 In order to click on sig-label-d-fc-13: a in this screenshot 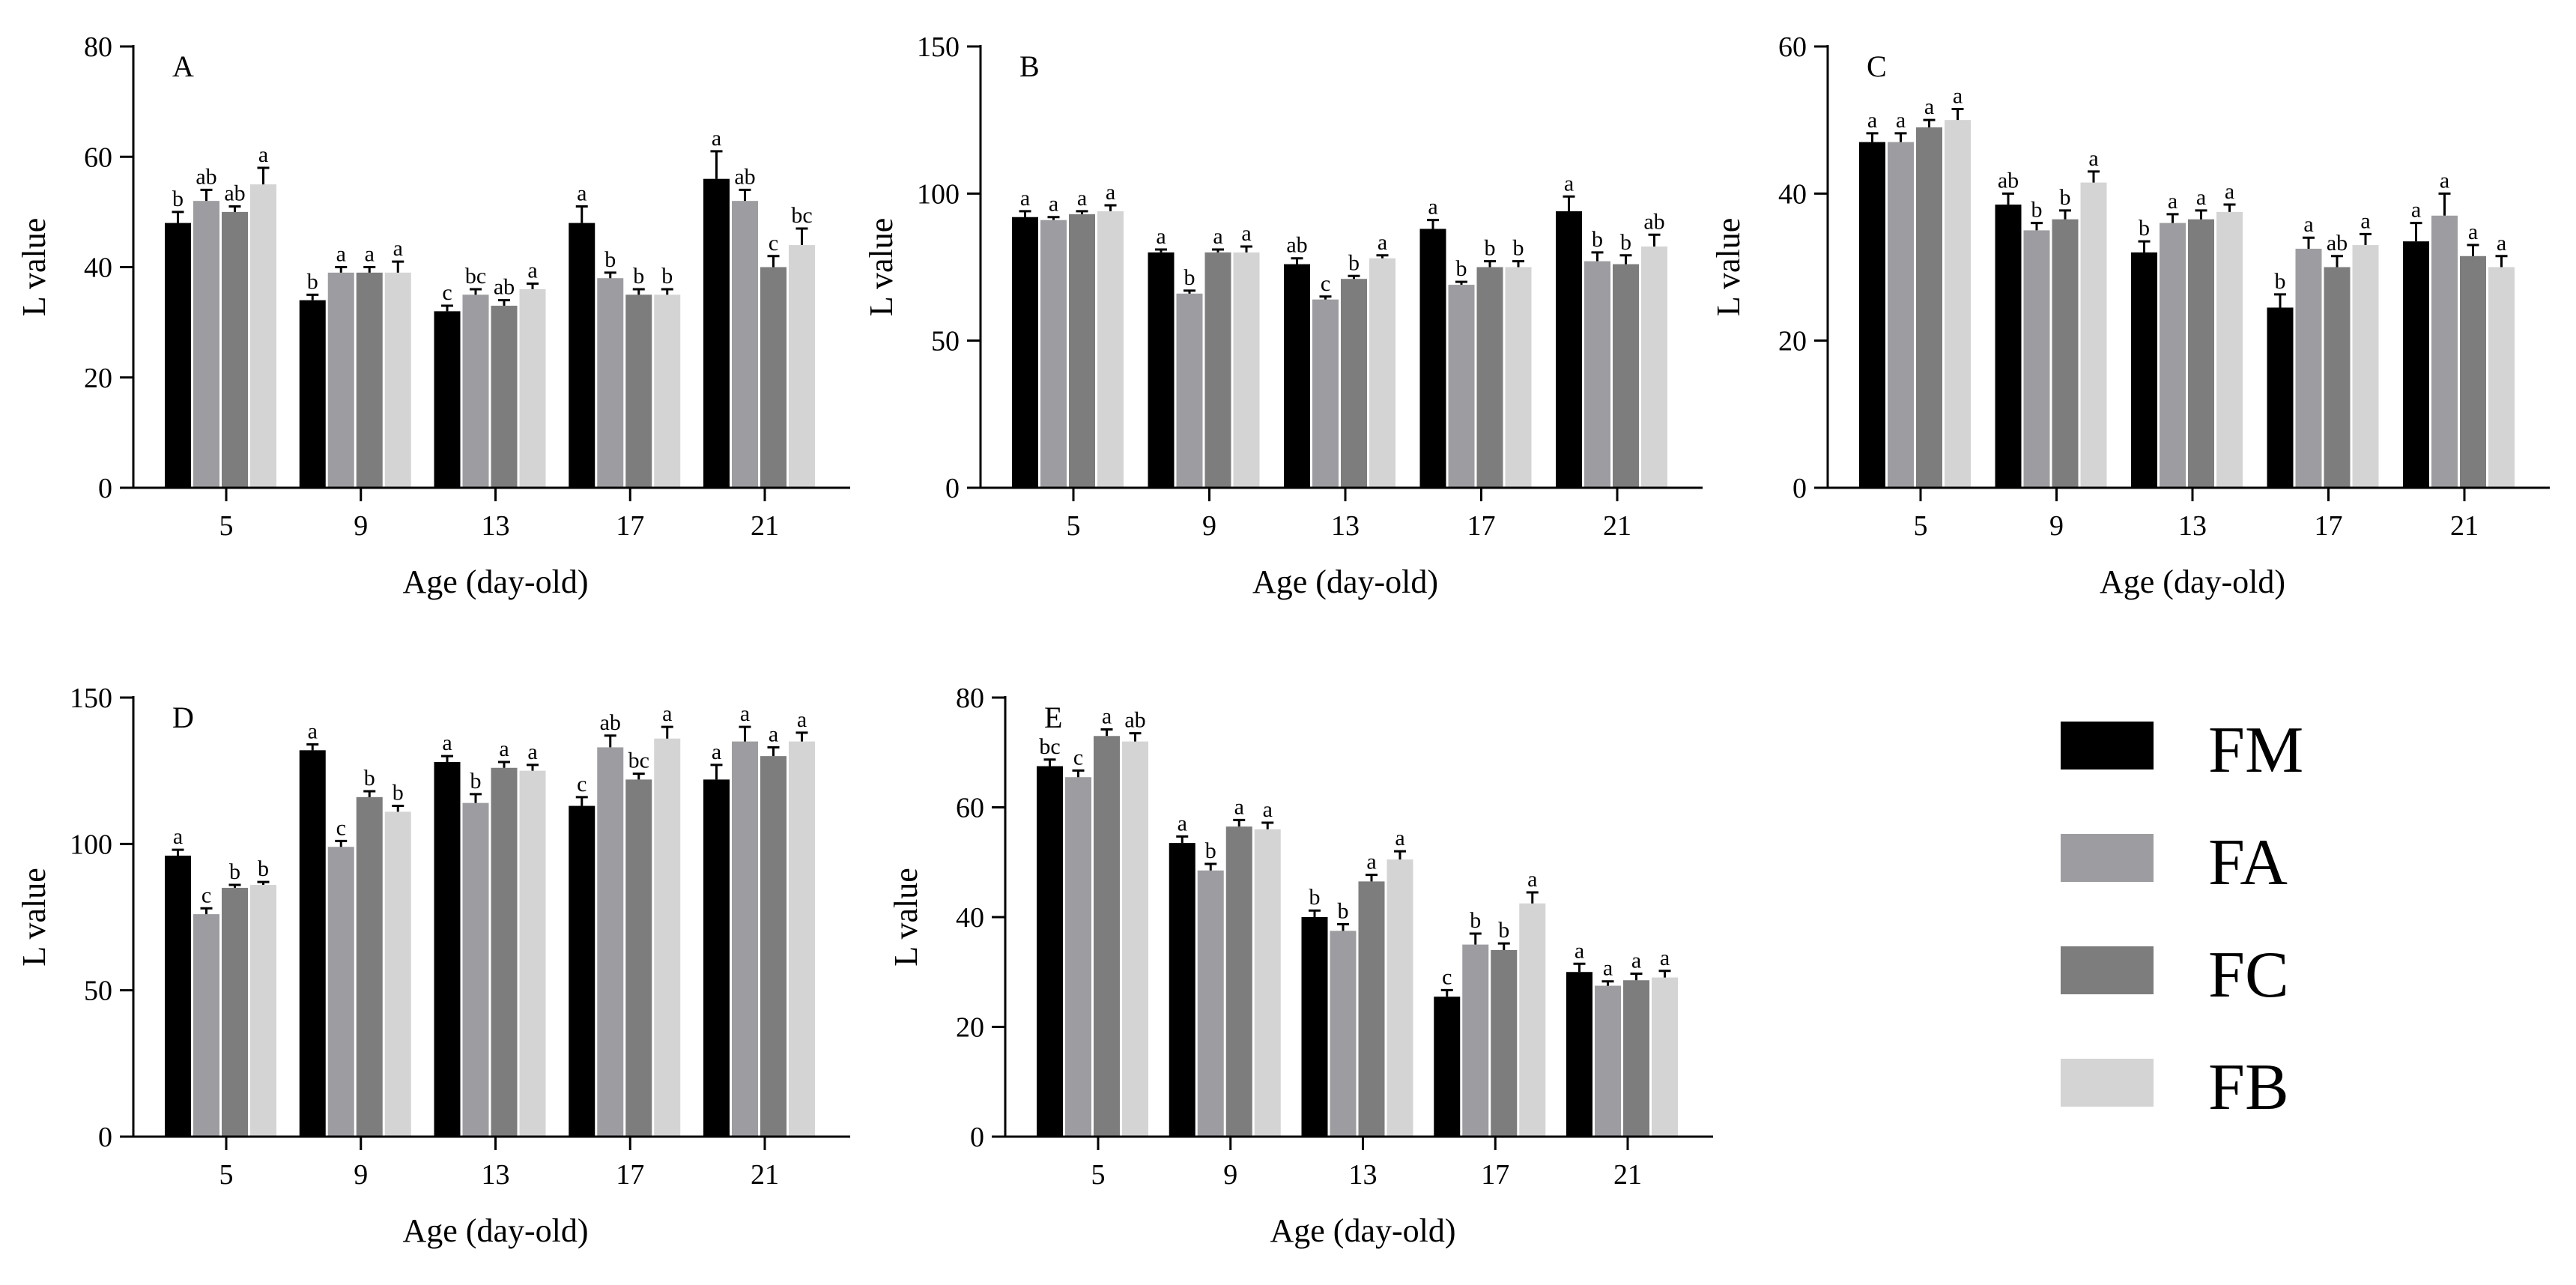, I will do `click(504, 749)`.